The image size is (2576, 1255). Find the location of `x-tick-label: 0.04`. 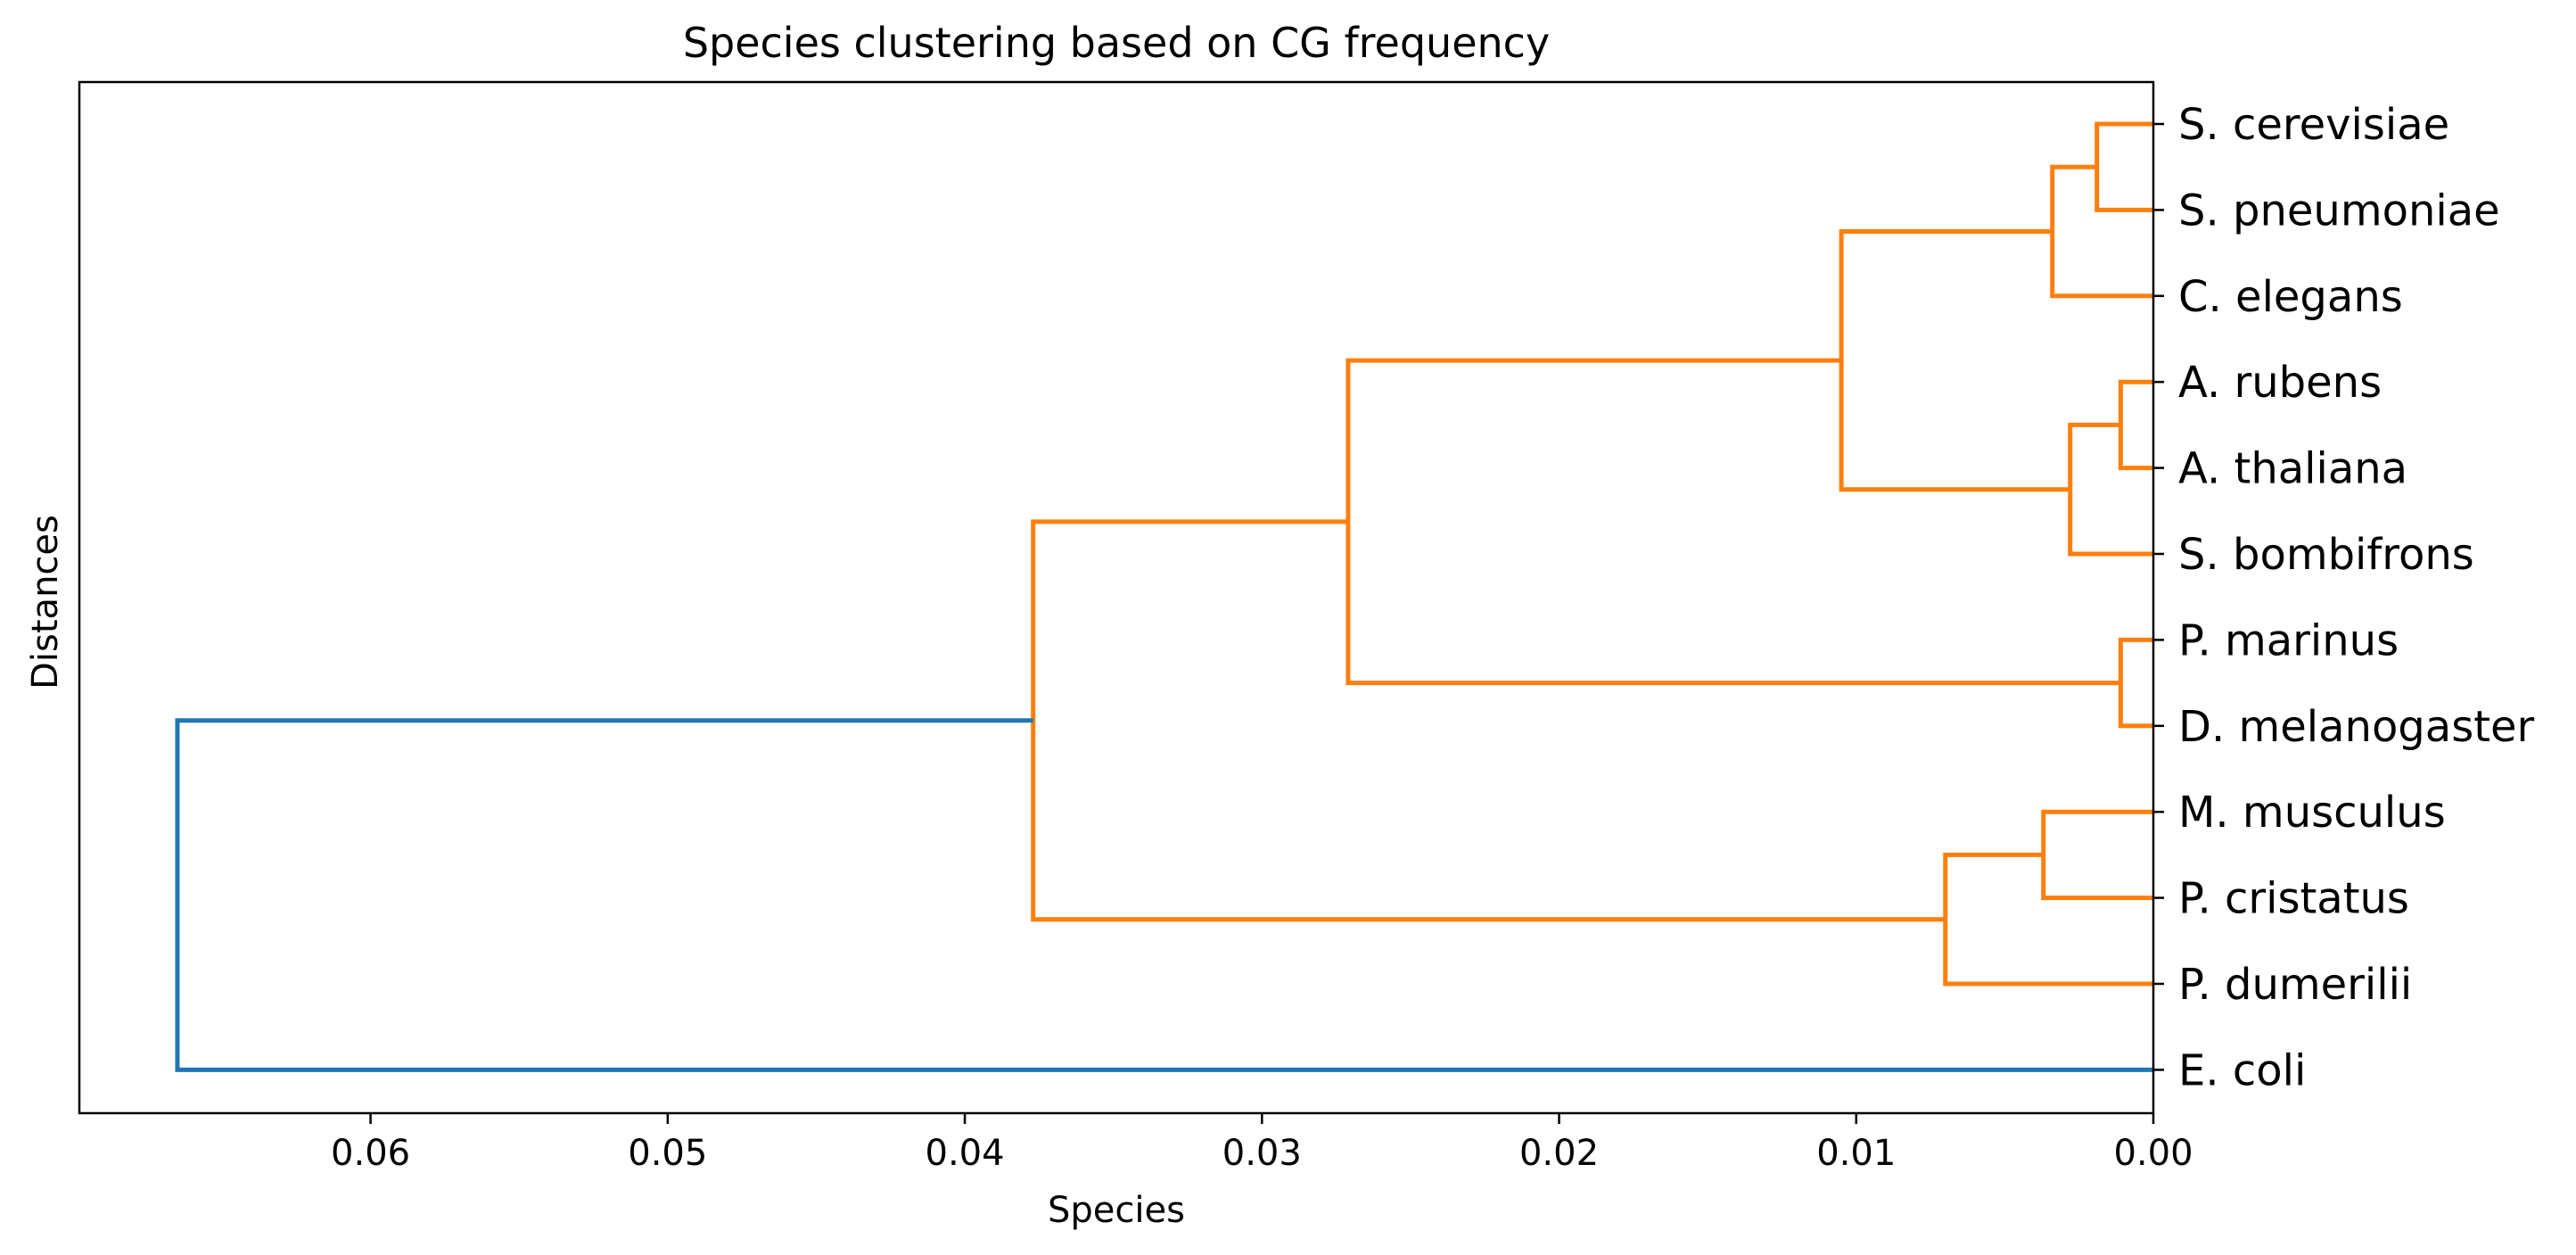

x-tick-label: 0.04 is located at coordinates (965, 1153).